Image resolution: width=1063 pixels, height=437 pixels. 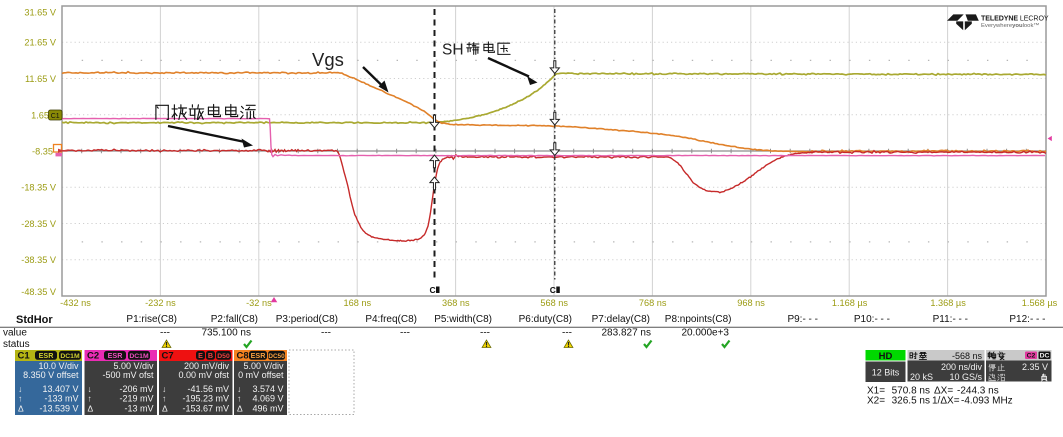 I want to click on svg-text: -568 ns, so click(x=967, y=356).